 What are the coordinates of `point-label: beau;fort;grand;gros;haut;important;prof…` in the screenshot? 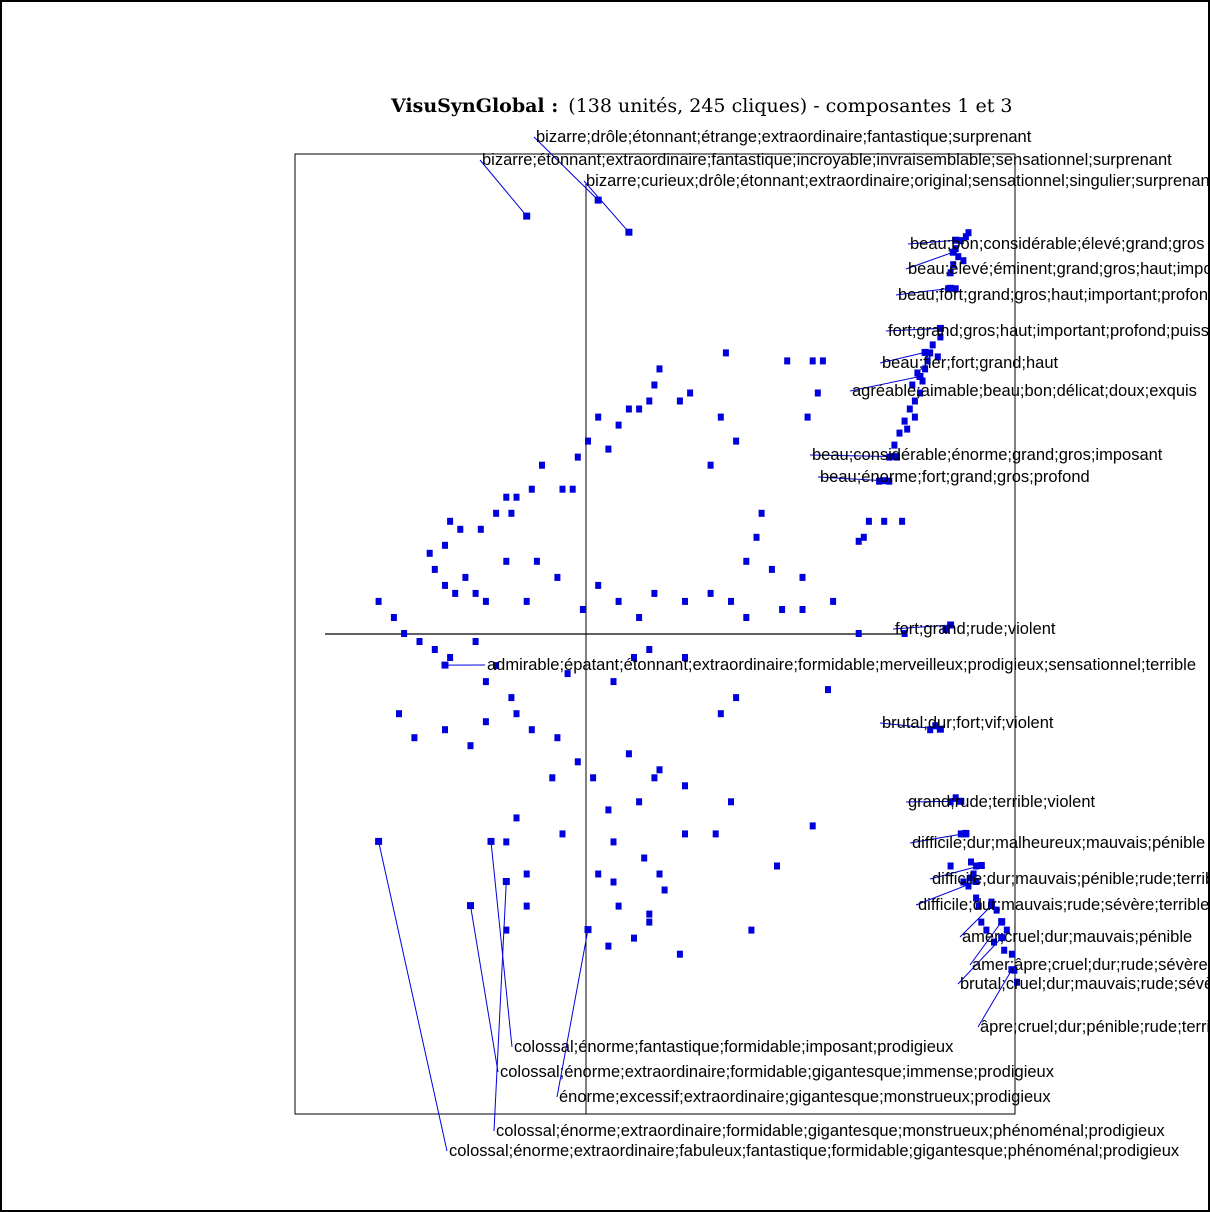 It's located at (1053, 295).